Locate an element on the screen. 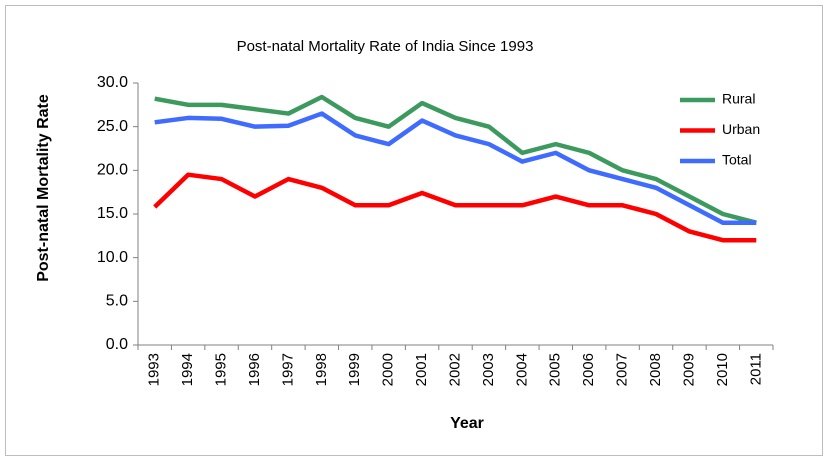 This screenshot has width=829, height=462. x-tick-label: 2006 is located at coordinates (588, 369).